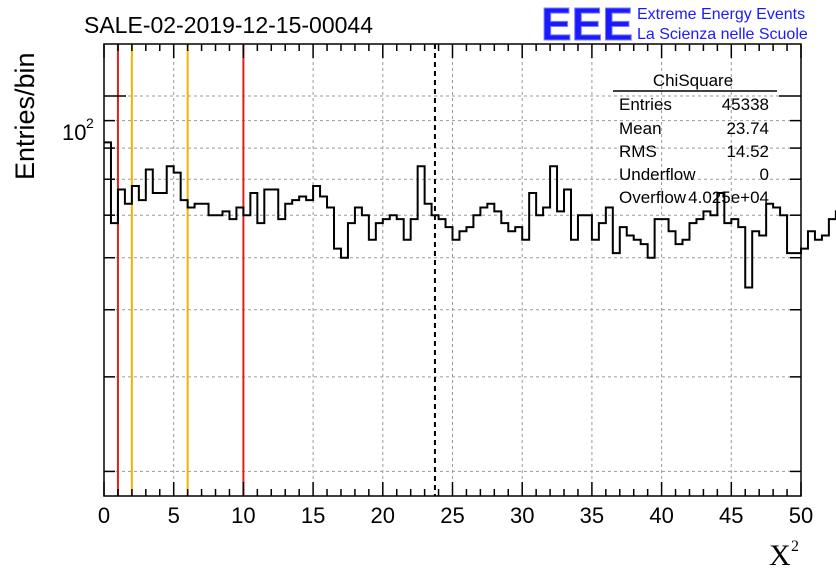  I want to click on logo-letters: EEE, so click(587, 25).